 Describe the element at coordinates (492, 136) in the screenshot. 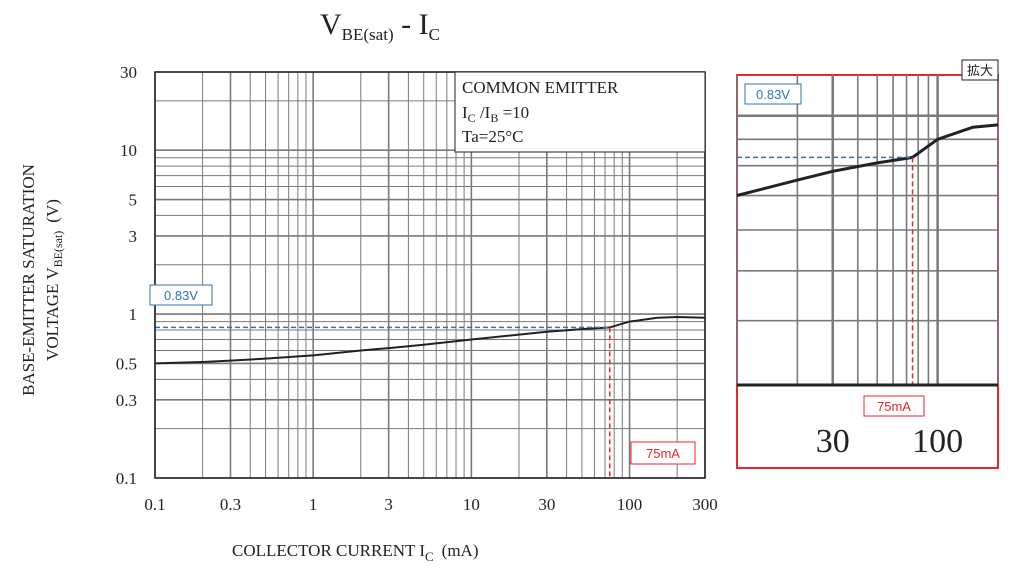

I see `conditions-line3: Ta=25°C` at that location.